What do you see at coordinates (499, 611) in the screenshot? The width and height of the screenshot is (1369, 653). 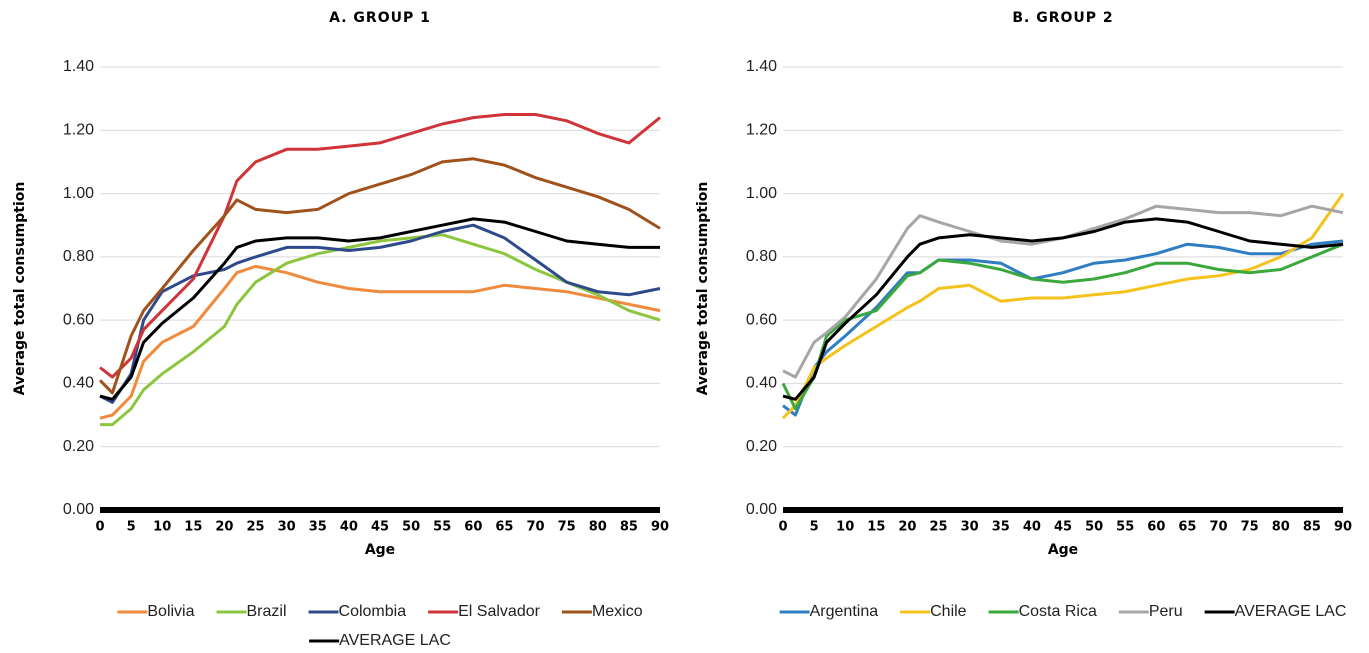 I see `legend-label: El Salvador` at bounding box center [499, 611].